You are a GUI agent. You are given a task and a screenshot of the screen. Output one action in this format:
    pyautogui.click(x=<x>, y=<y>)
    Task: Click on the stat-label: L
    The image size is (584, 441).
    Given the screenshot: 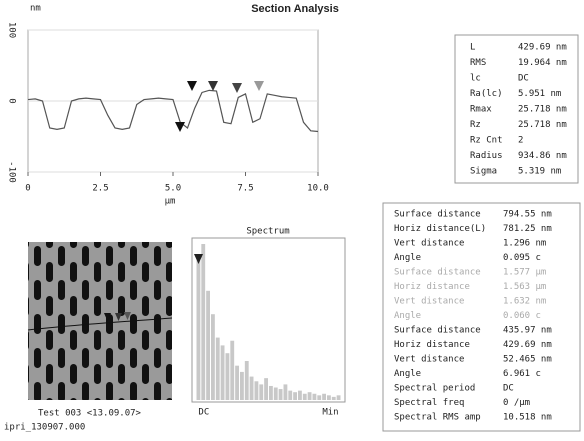 What is the action you would take?
    pyautogui.click(x=472, y=48)
    